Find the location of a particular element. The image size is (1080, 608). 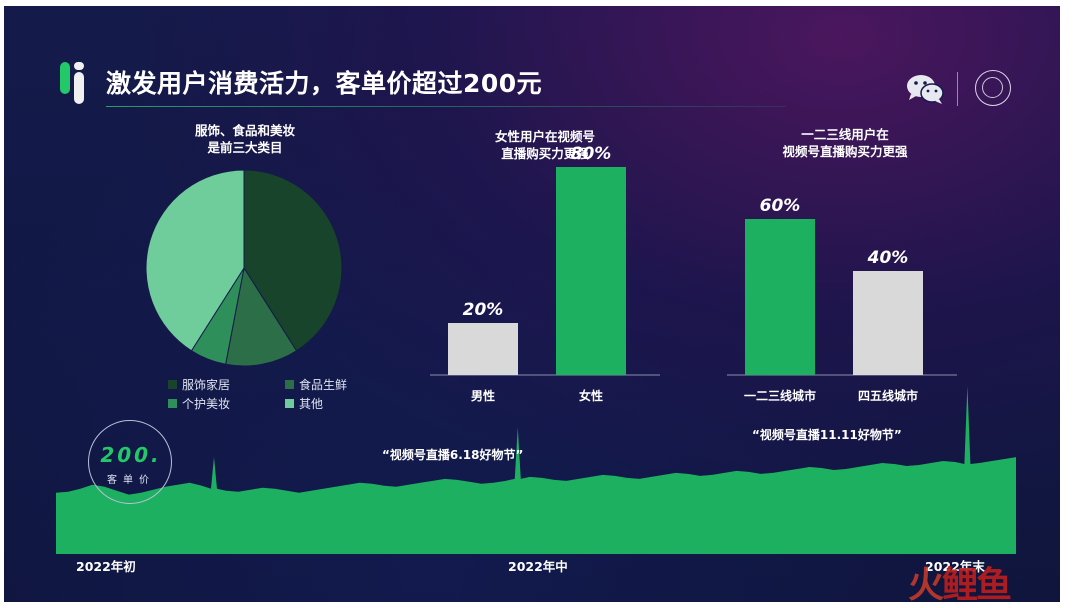

frame-right is located at coordinates (1070, 304).